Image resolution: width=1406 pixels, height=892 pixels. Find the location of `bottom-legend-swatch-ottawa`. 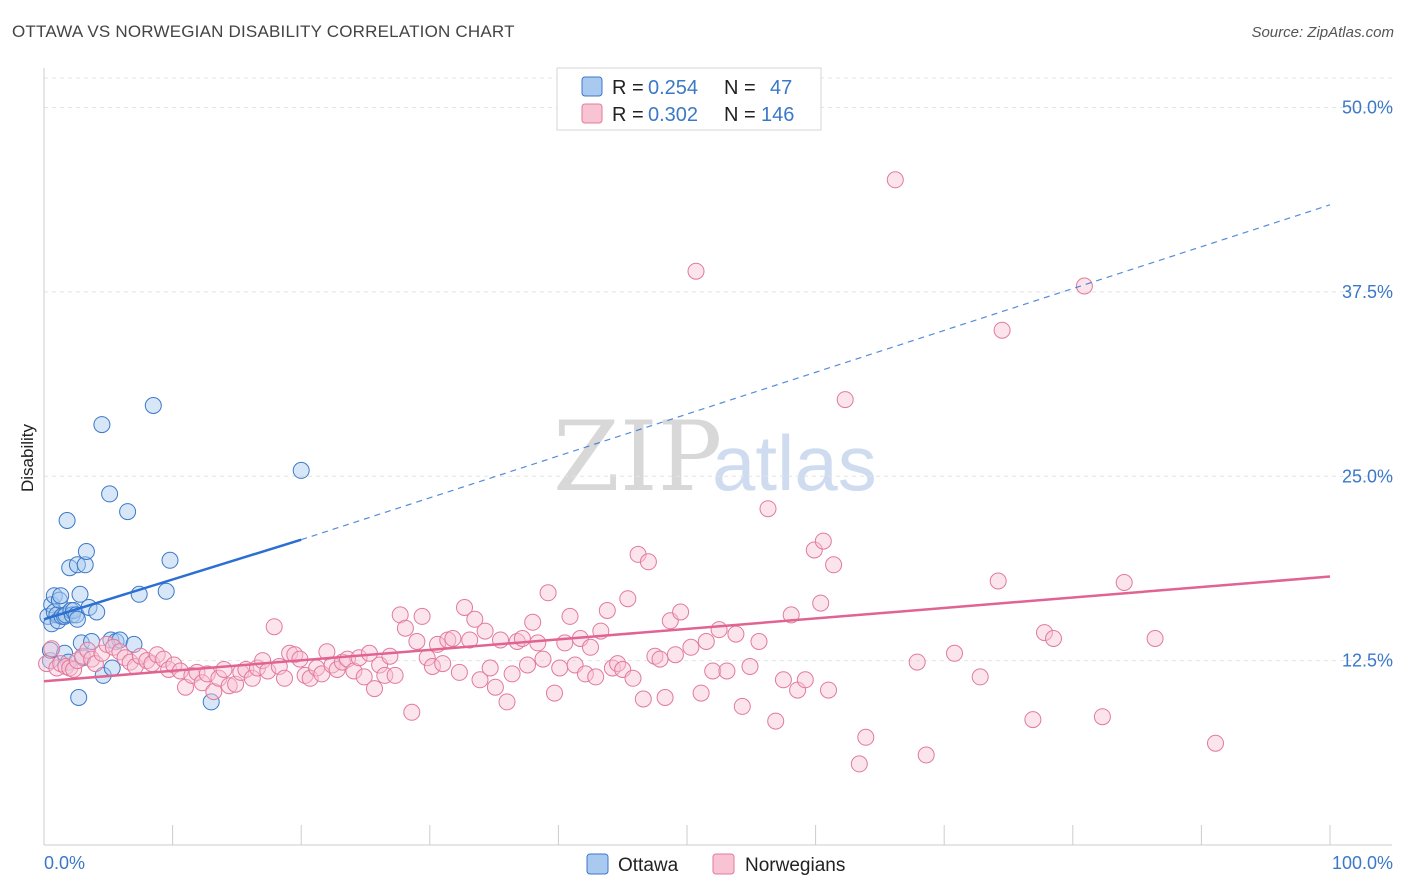

bottom-legend-swatch-ottawa is located at coordinates (597, 864).